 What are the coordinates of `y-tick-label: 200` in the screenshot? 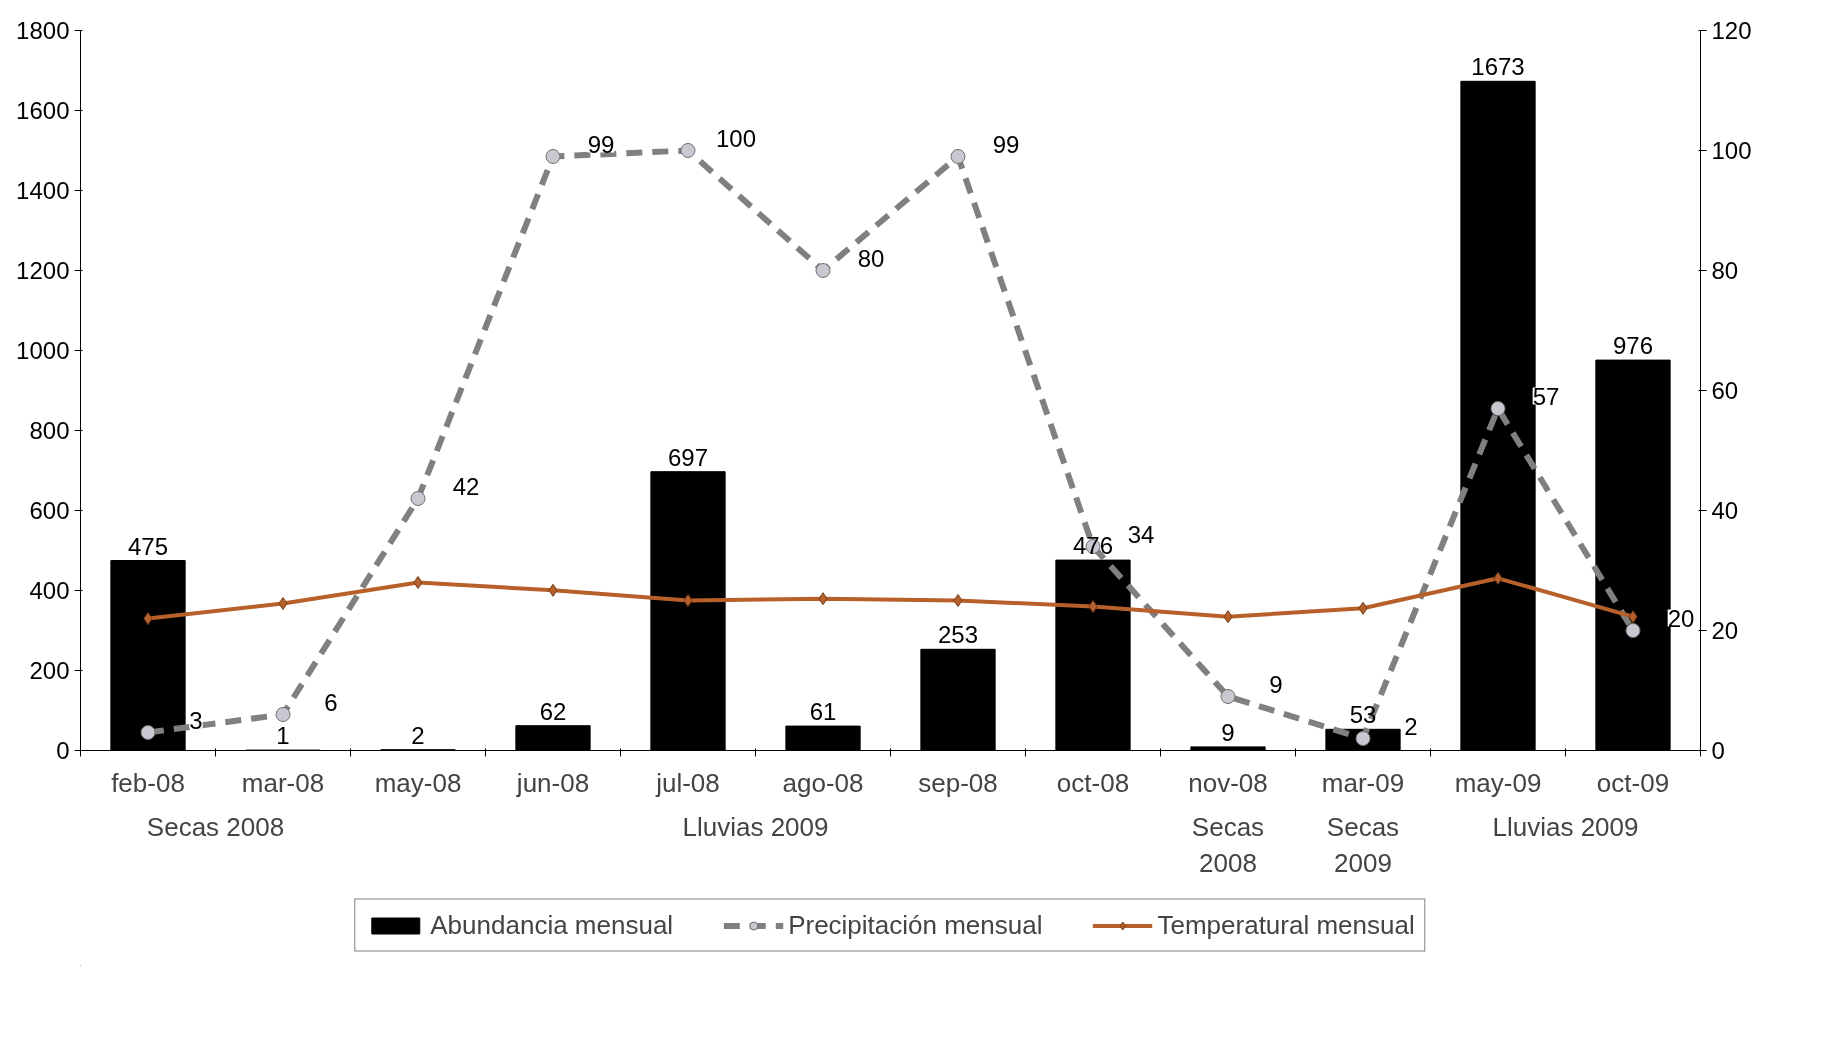 It's located at (49, 670).